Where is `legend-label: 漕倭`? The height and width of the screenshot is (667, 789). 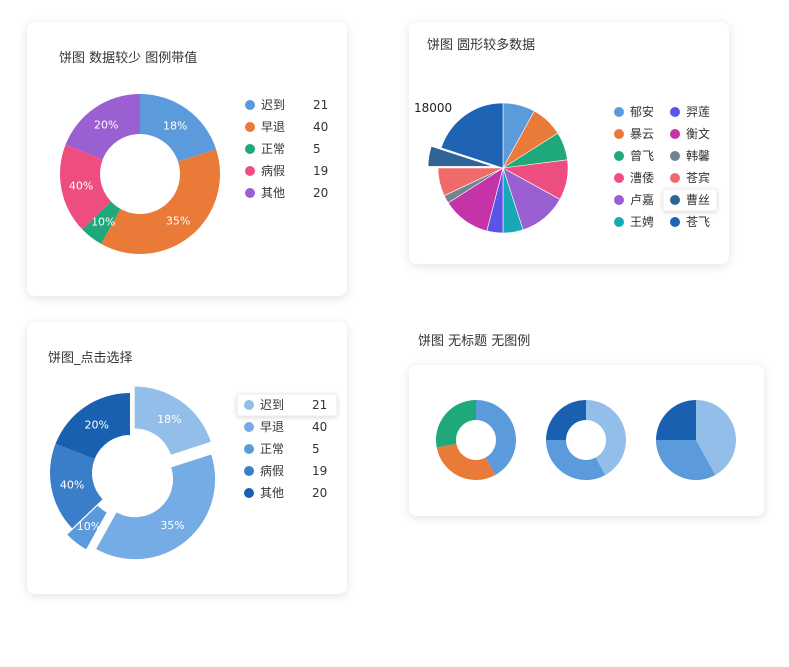 legend-label: 漕倭 is located at coordinates (642, 178).